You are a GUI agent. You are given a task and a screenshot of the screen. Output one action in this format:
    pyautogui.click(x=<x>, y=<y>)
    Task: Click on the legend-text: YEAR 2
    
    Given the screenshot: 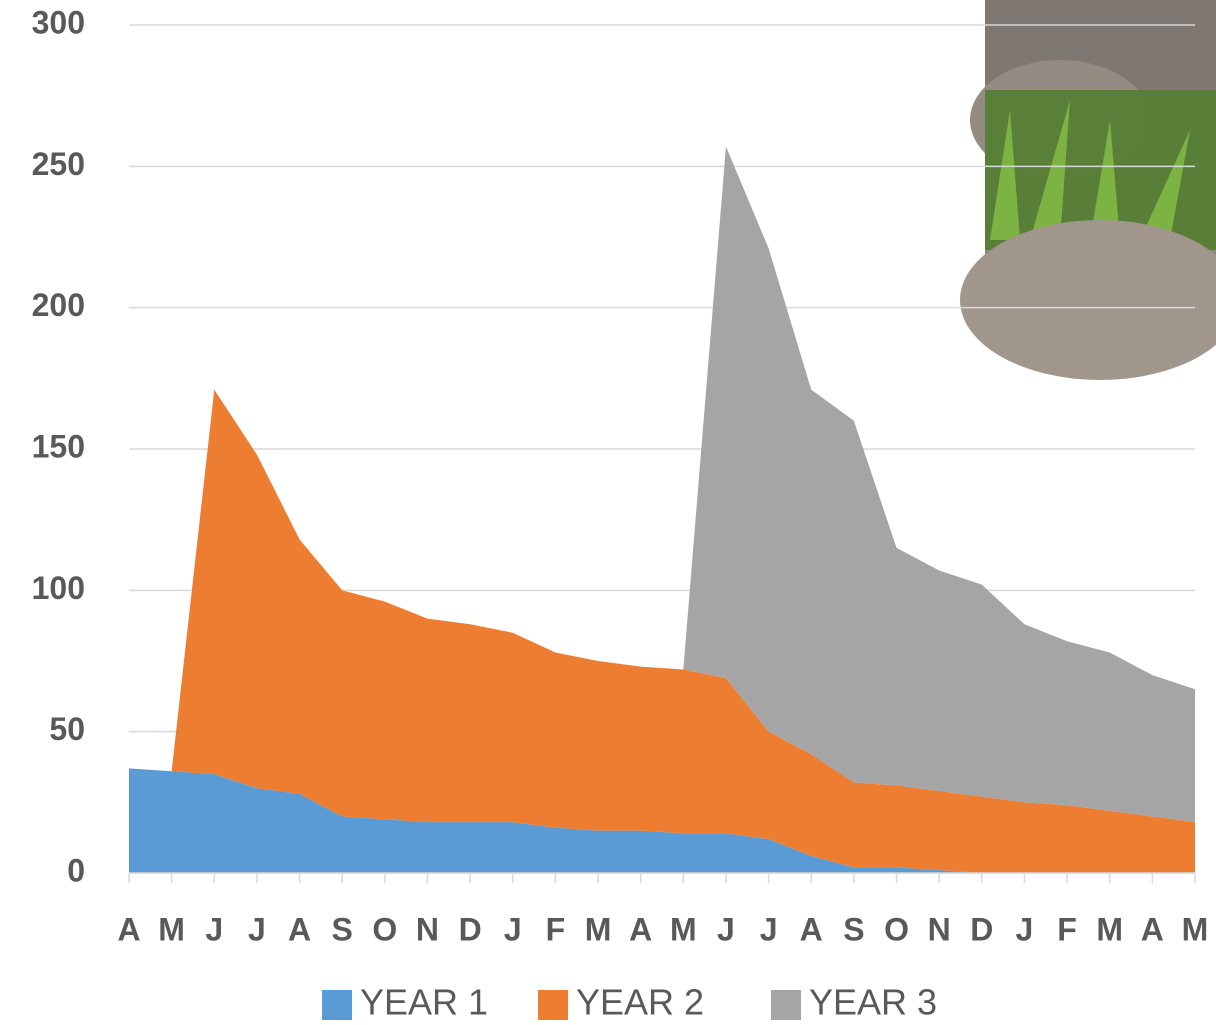 What is the action you would take?
    pyautogui.click(x=640, y=1002)
    